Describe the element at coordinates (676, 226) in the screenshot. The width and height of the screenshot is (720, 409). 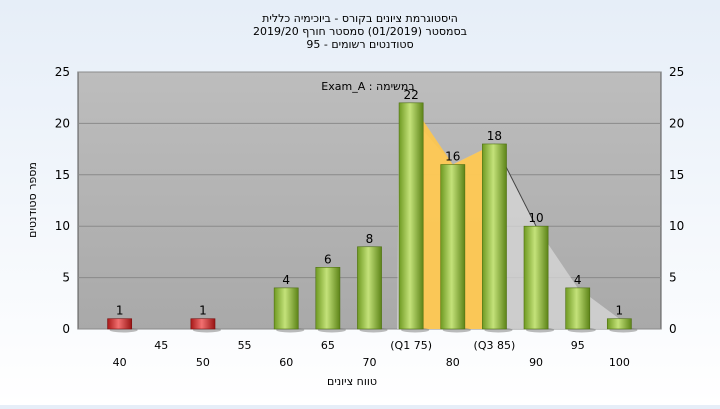
I see `y-tick-label-right: 10` at that location.